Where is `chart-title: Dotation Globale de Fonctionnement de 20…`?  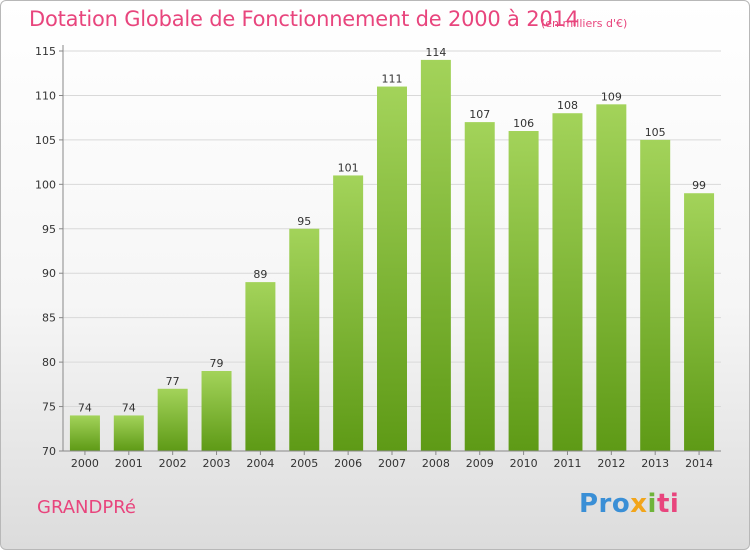 chart-title: Dotation Globale de Fonctionnement de 20… is located at coordinates (304, 19).